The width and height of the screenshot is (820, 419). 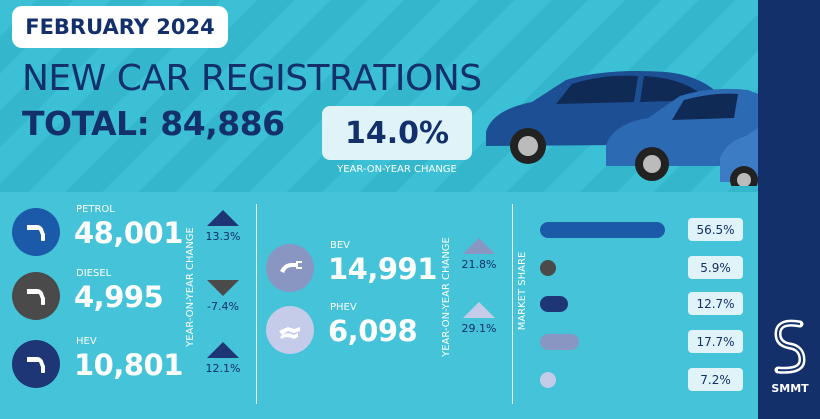 What do you see at coordinates (290, 330) in the screenshot?
I see `hybrid-plug-icon` at bounding box center [290, 330].